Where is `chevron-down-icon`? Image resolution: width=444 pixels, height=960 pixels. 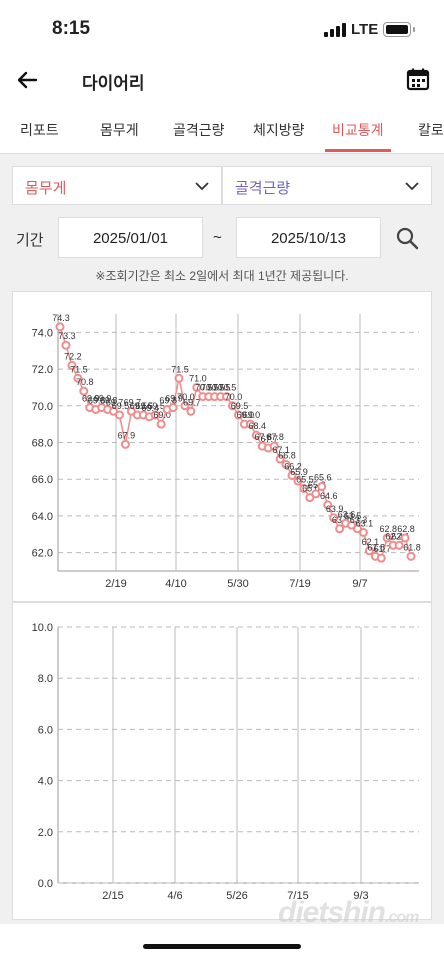 chevron-down-icon is located at coordinates (202, 186).